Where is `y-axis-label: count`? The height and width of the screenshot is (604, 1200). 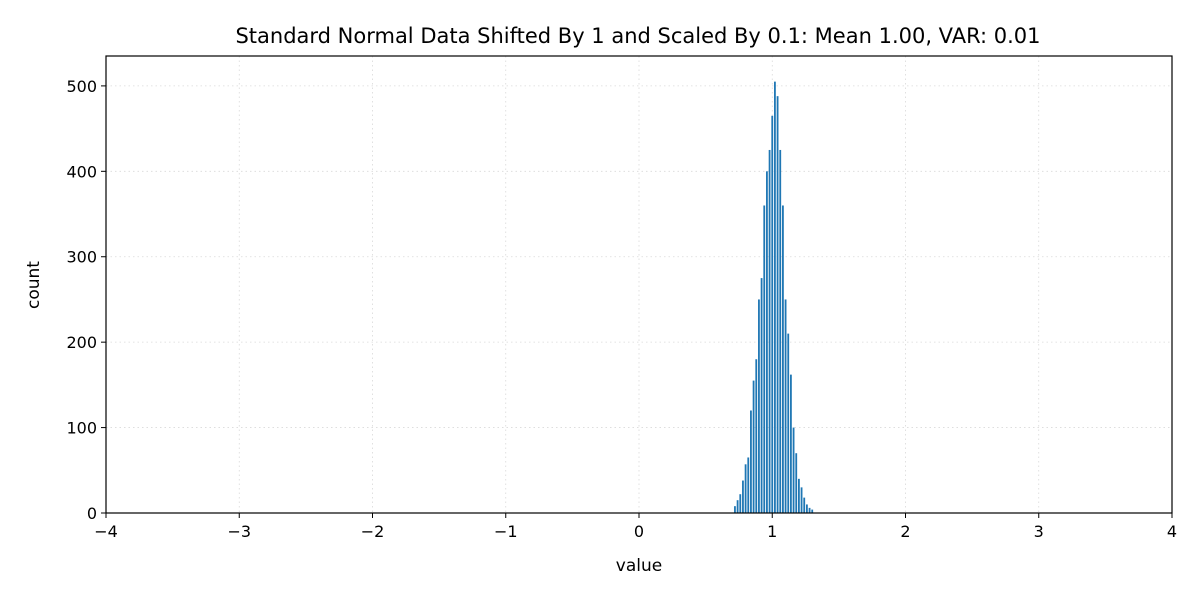 y-axis-label: count is located at coordinates (34, 285).